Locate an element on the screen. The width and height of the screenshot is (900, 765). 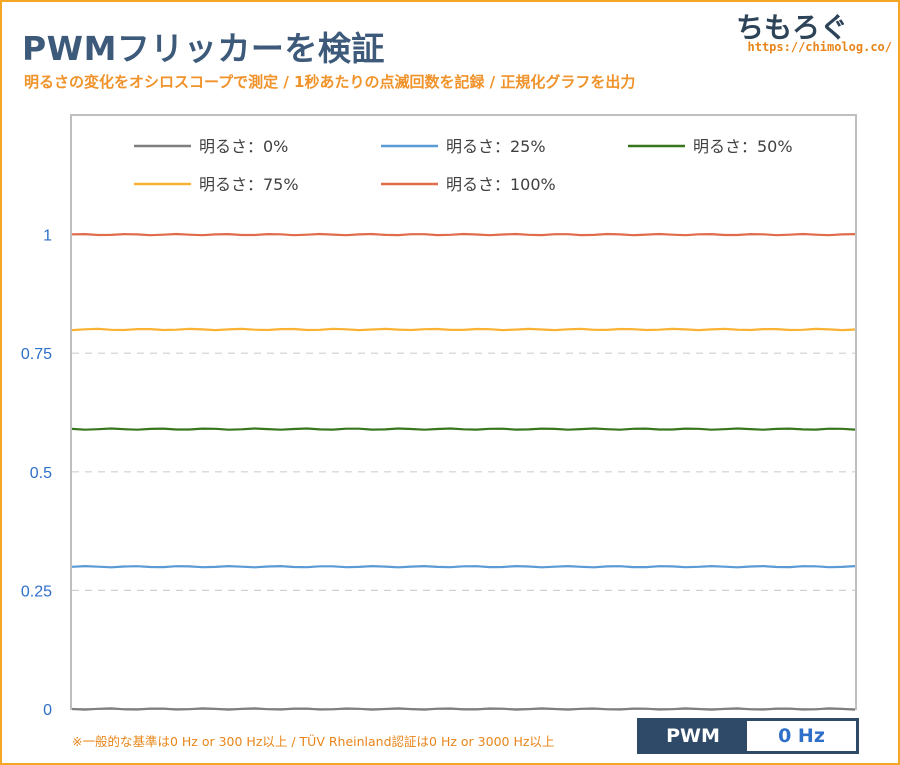
legend: 明るさ：0% 明るさ：25% 明るさ：50% 明るさ：75% 明るさ：100% is located at coordinates (463, 165).